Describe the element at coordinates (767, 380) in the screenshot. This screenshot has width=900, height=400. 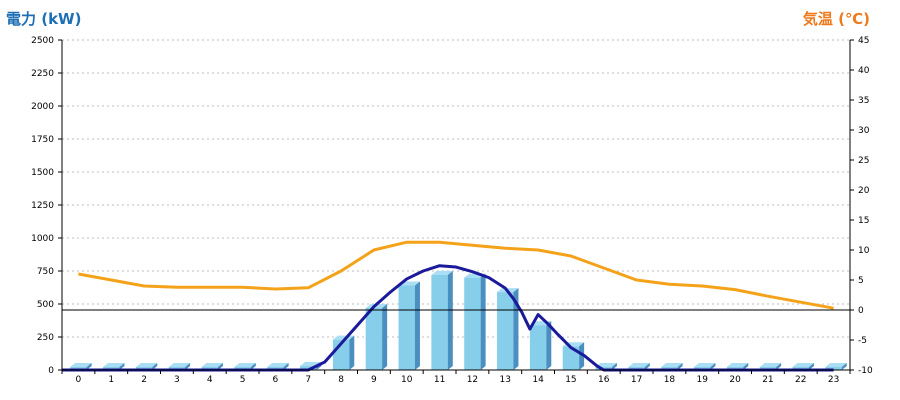
I see `x-tick-label: 21` at that location.